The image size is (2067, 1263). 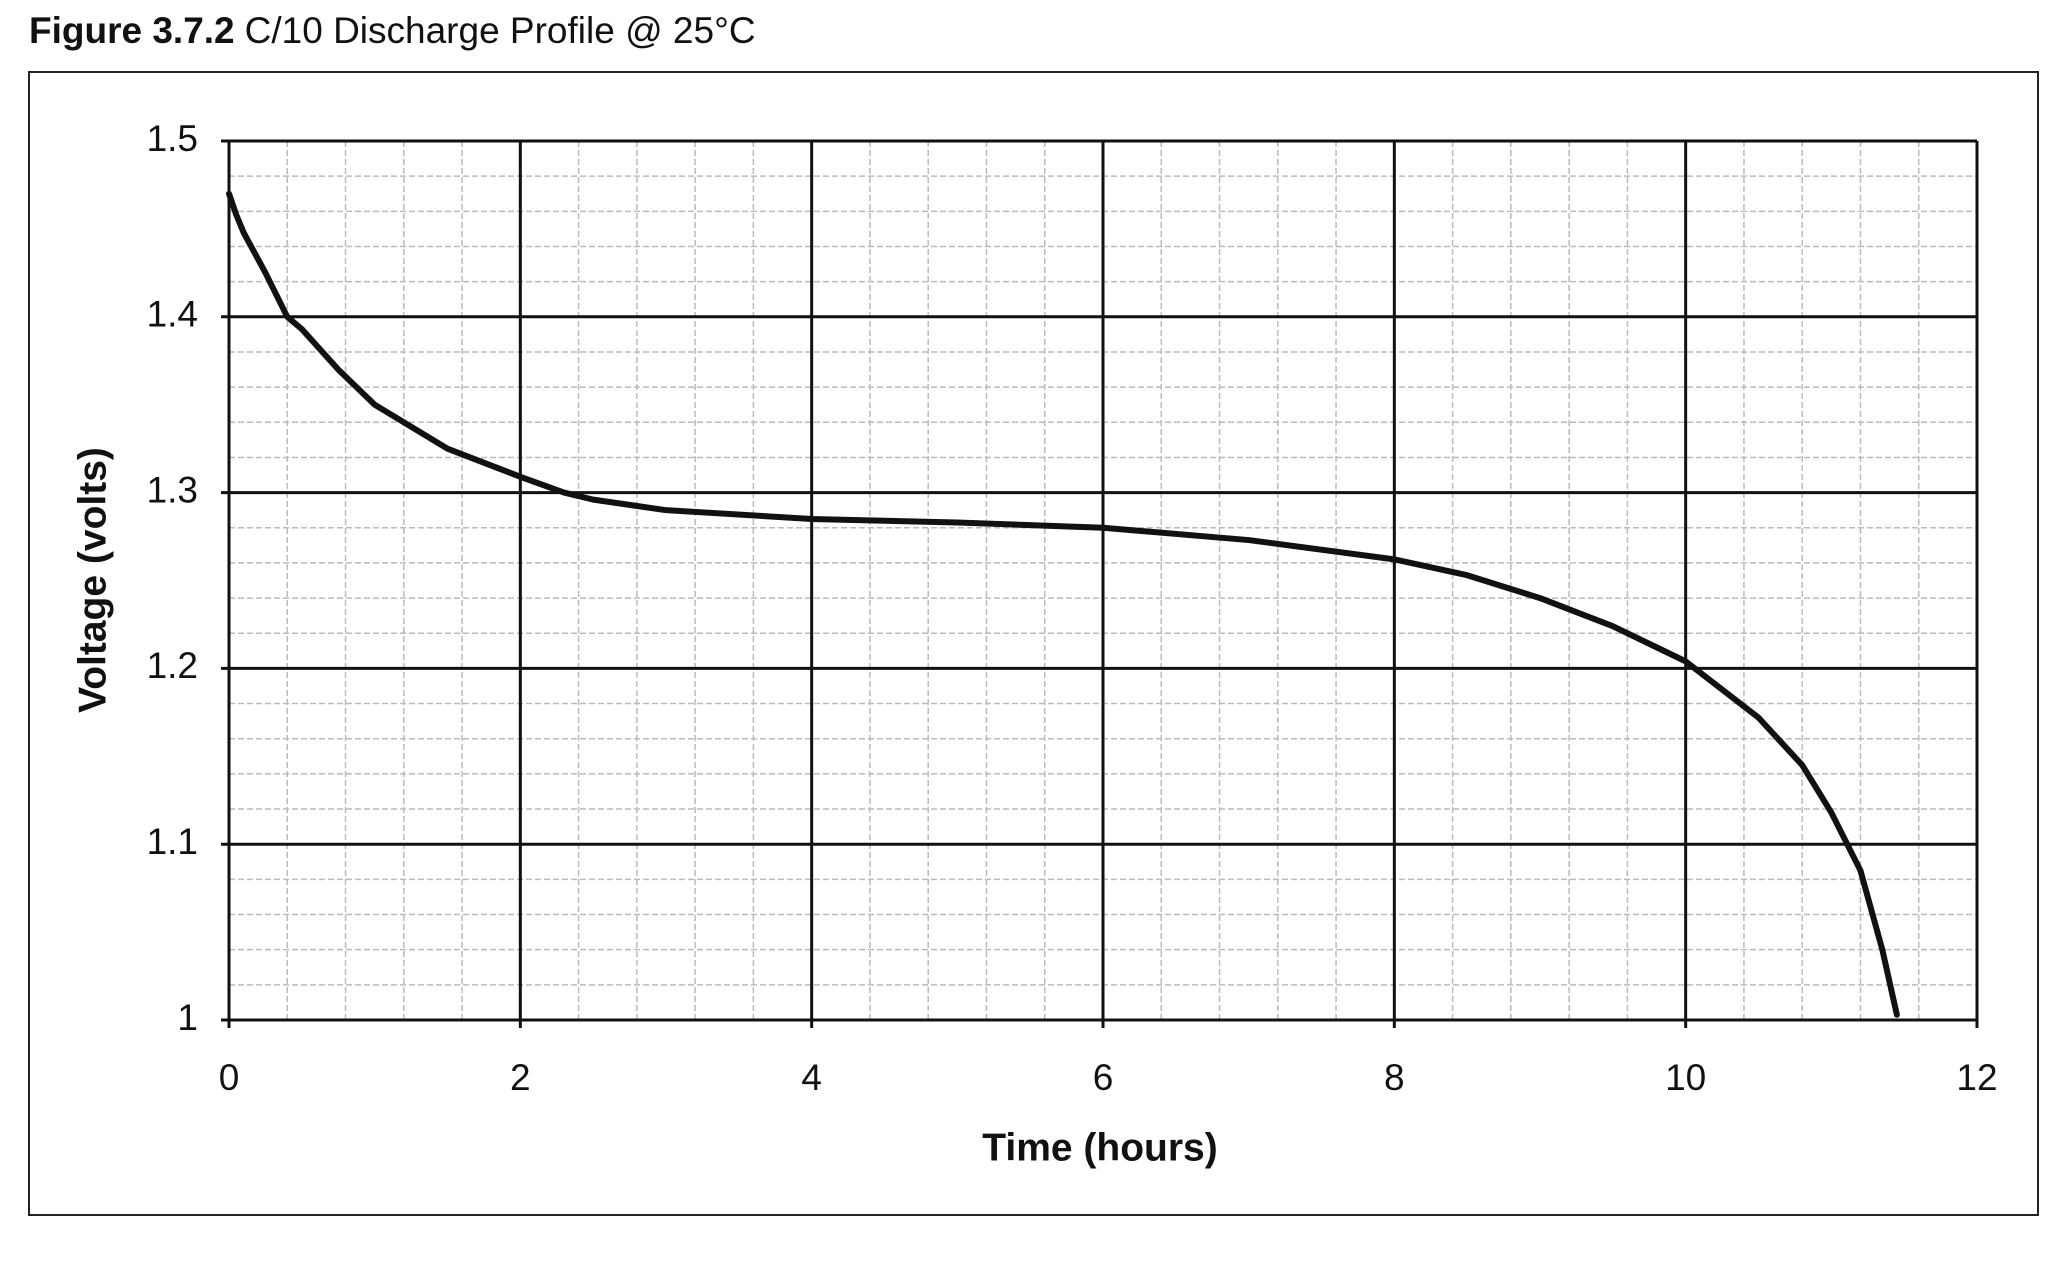 I want to click on y-tick-label: 1.5, so click(x=172, y=138).